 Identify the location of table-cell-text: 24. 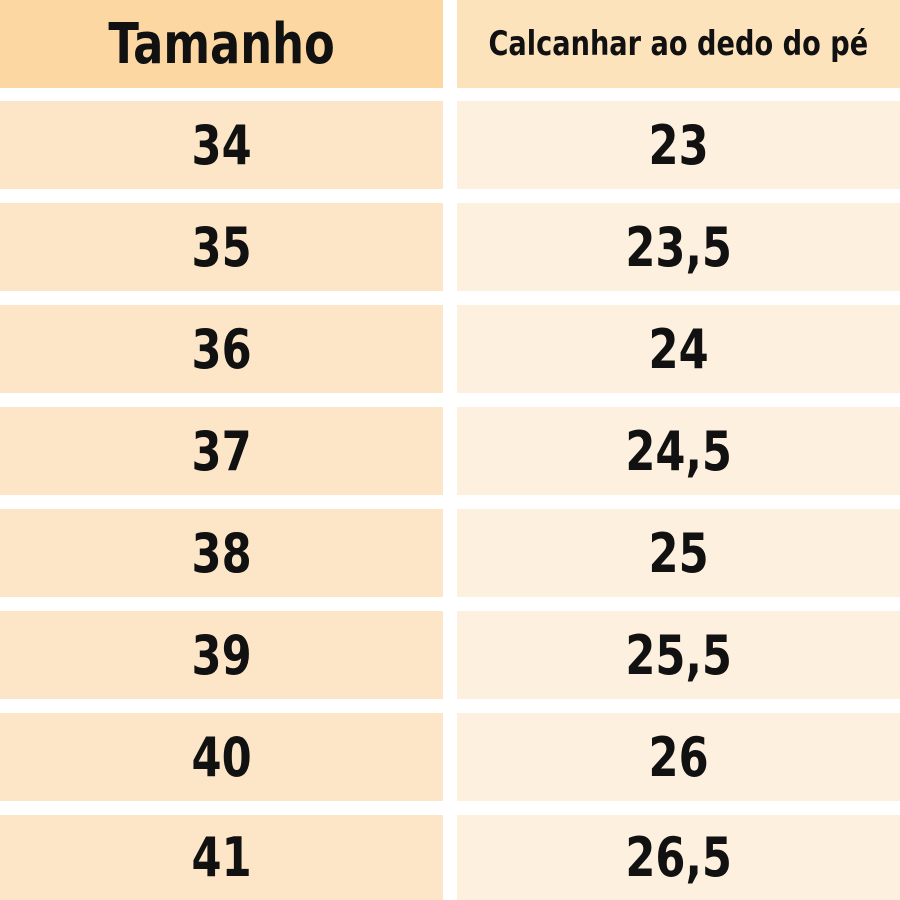
(678, 349).